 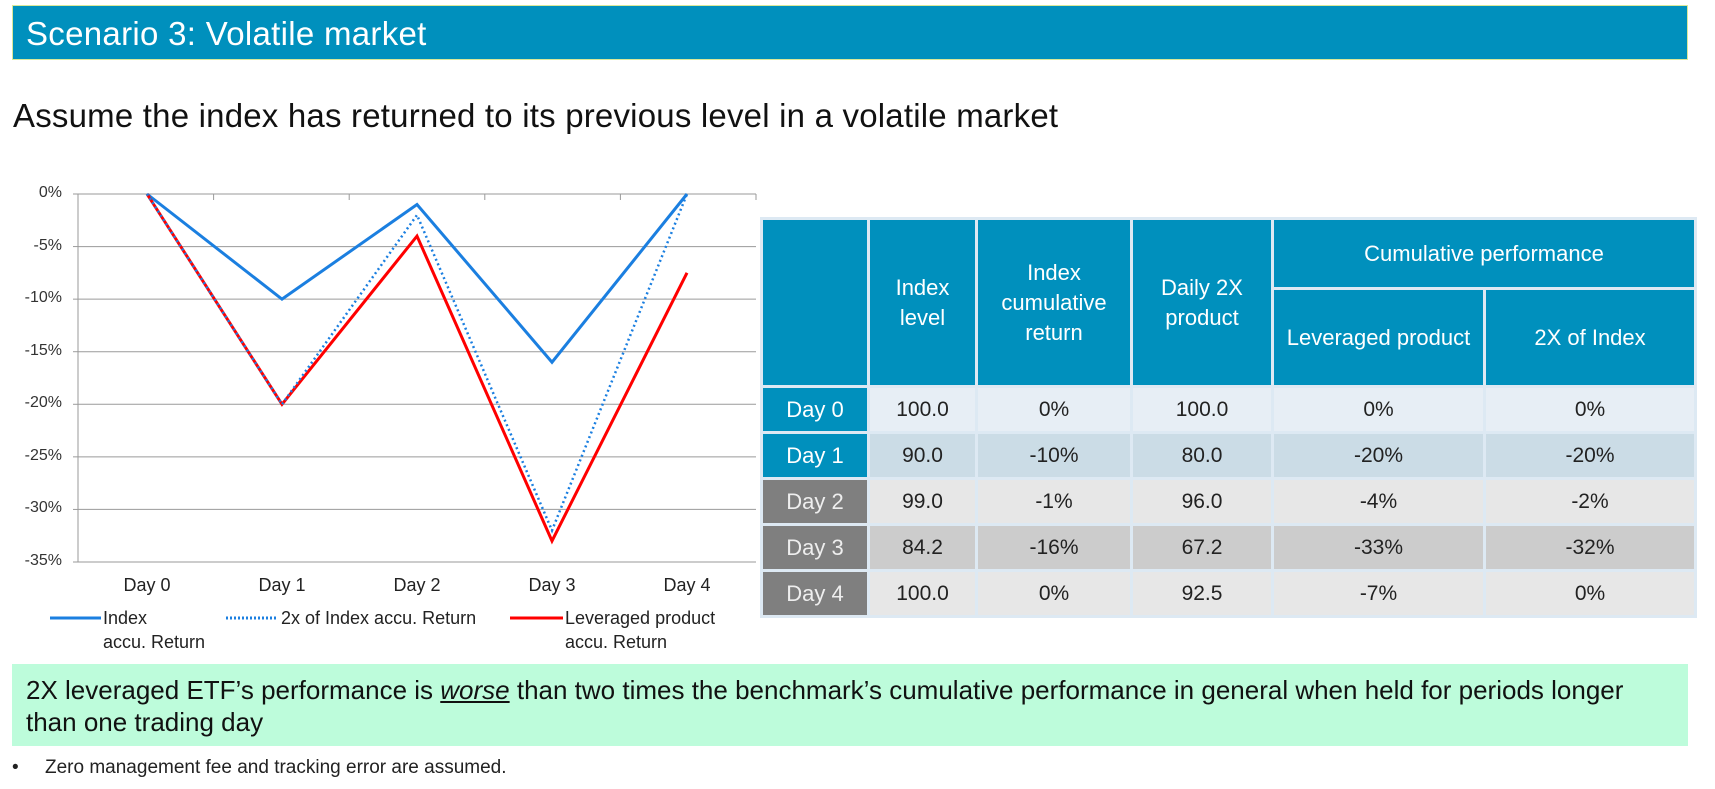 I want to click on legend-leveraged-label-1: Leveraged product, so click(x=640, y=618).